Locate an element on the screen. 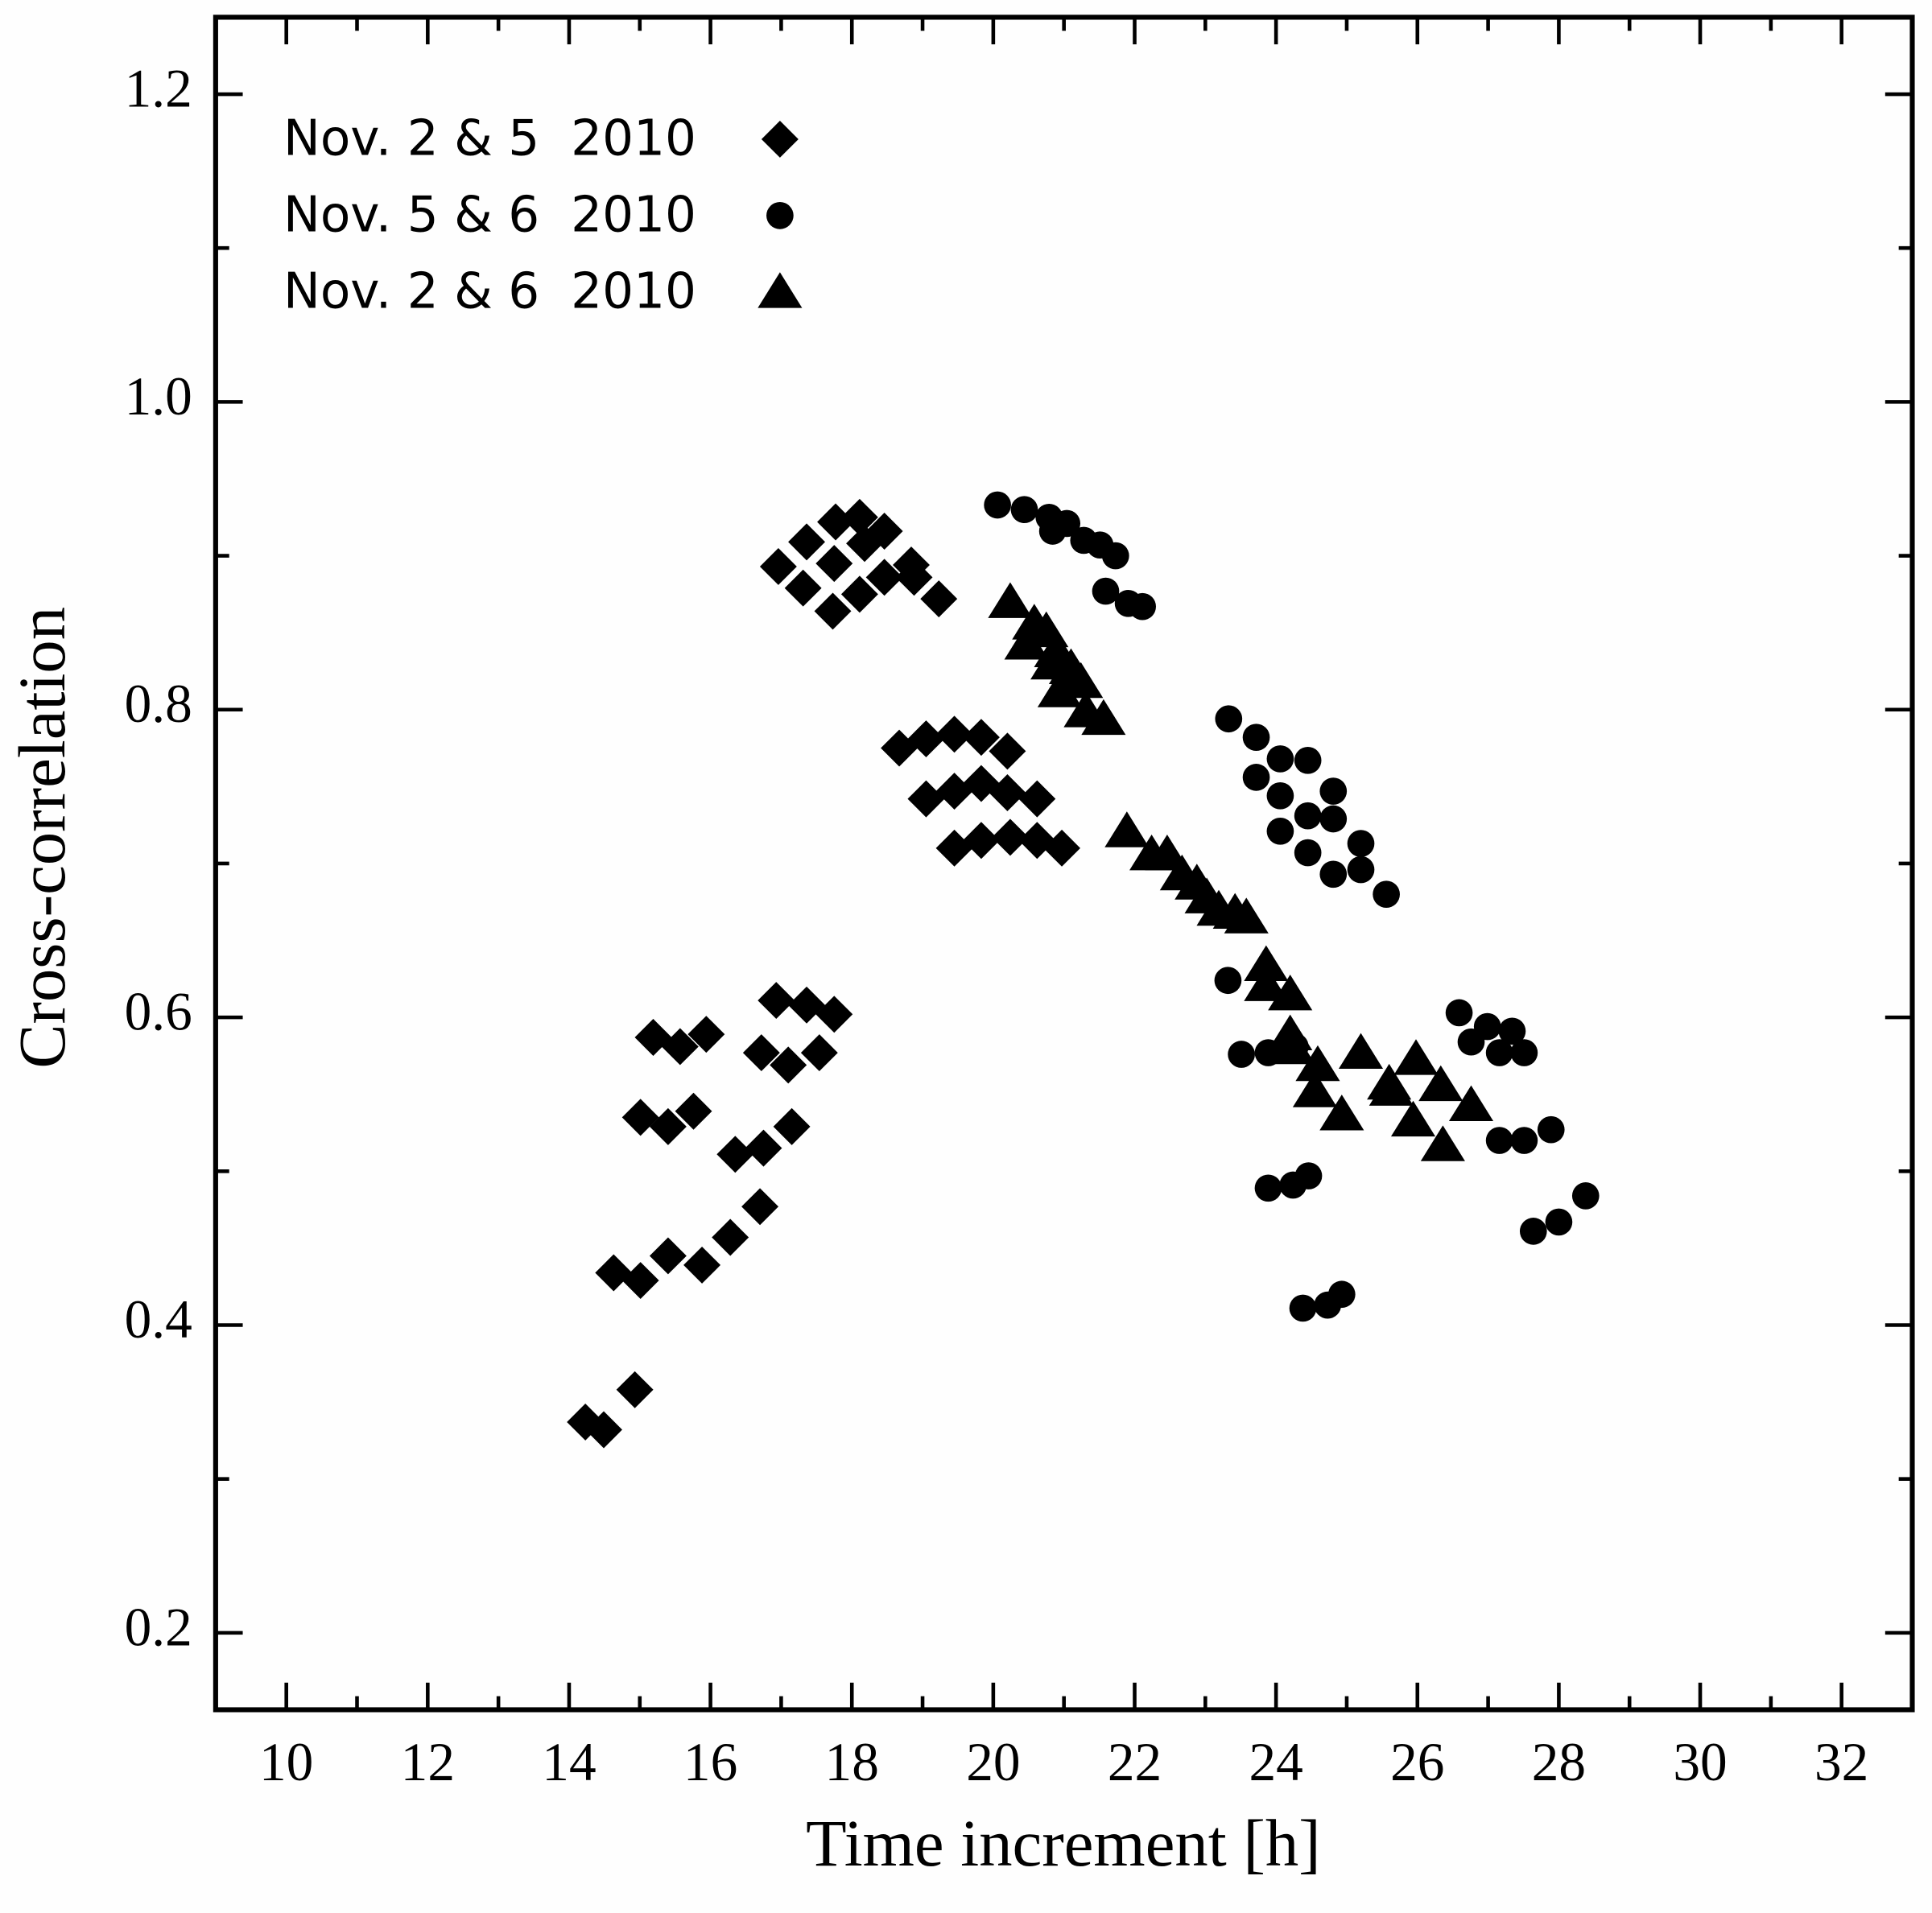 The image size is (1932, 1913). y-tick-label: 0.4 is located at coordinates (158, 1319).